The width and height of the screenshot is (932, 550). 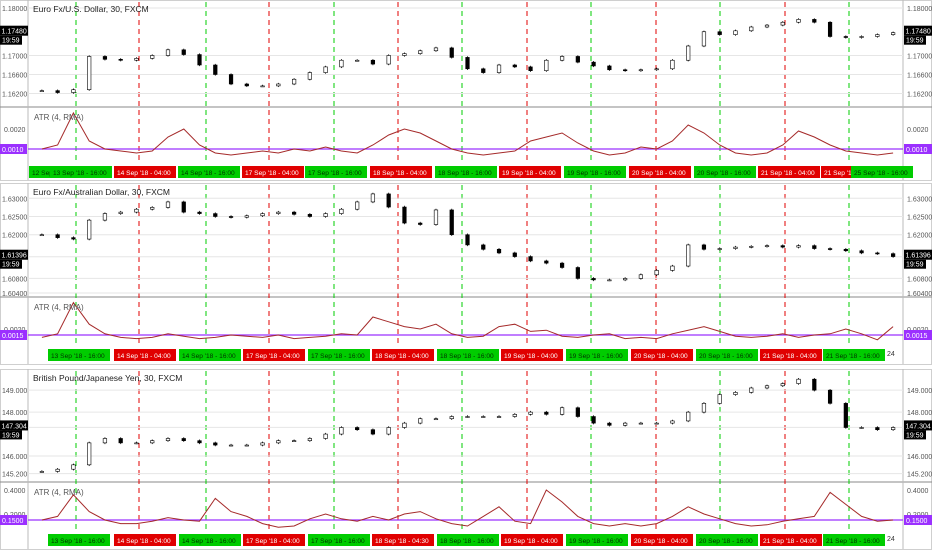 I want to click on time-label-text: 14 Sep '18 - 16:00, so click(x=209, y=356).